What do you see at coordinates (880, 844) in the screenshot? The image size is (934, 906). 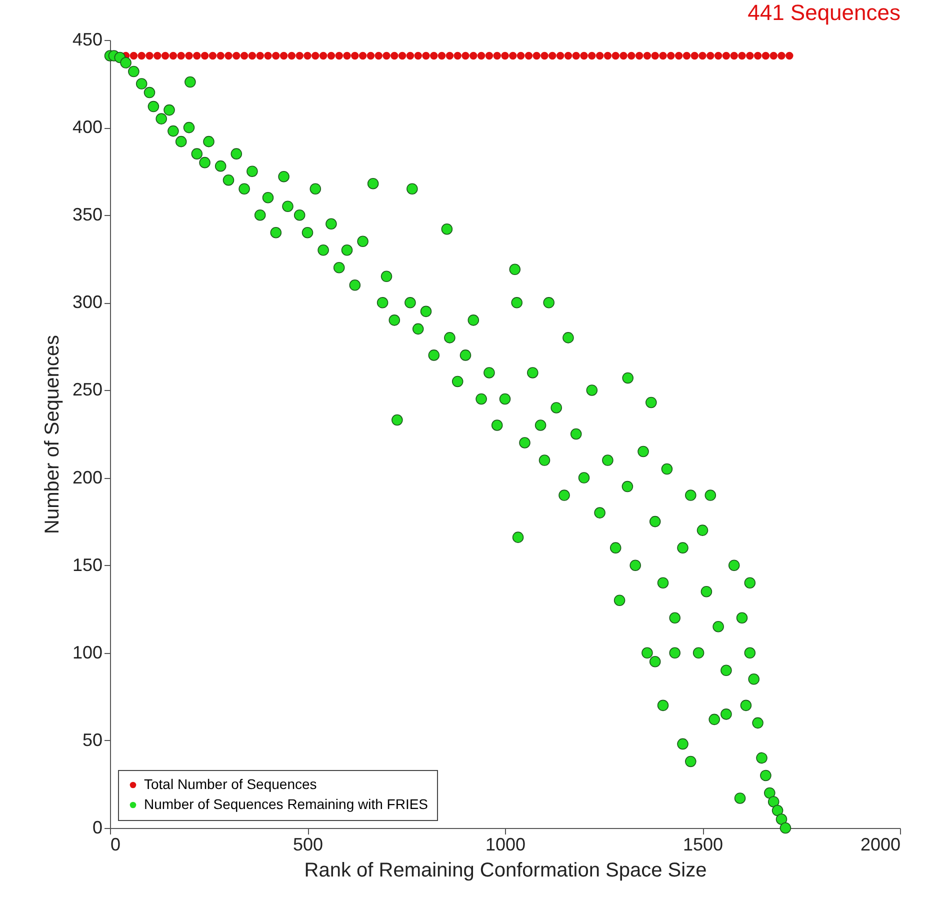 I see `x-tick-label: 2000` at bounding box center [880, 844].